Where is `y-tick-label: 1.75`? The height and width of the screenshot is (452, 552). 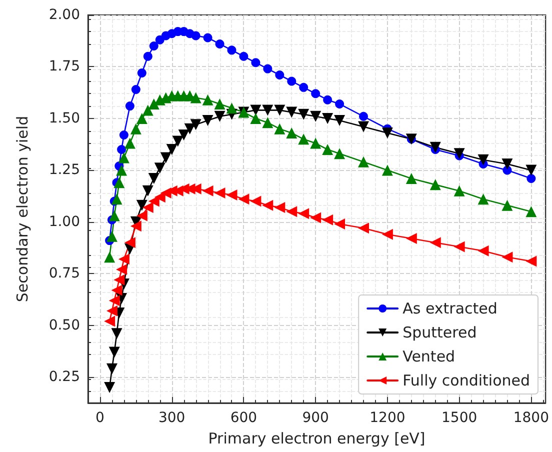
y-tick-label: 1.75 is located at coordinates (64, 66).